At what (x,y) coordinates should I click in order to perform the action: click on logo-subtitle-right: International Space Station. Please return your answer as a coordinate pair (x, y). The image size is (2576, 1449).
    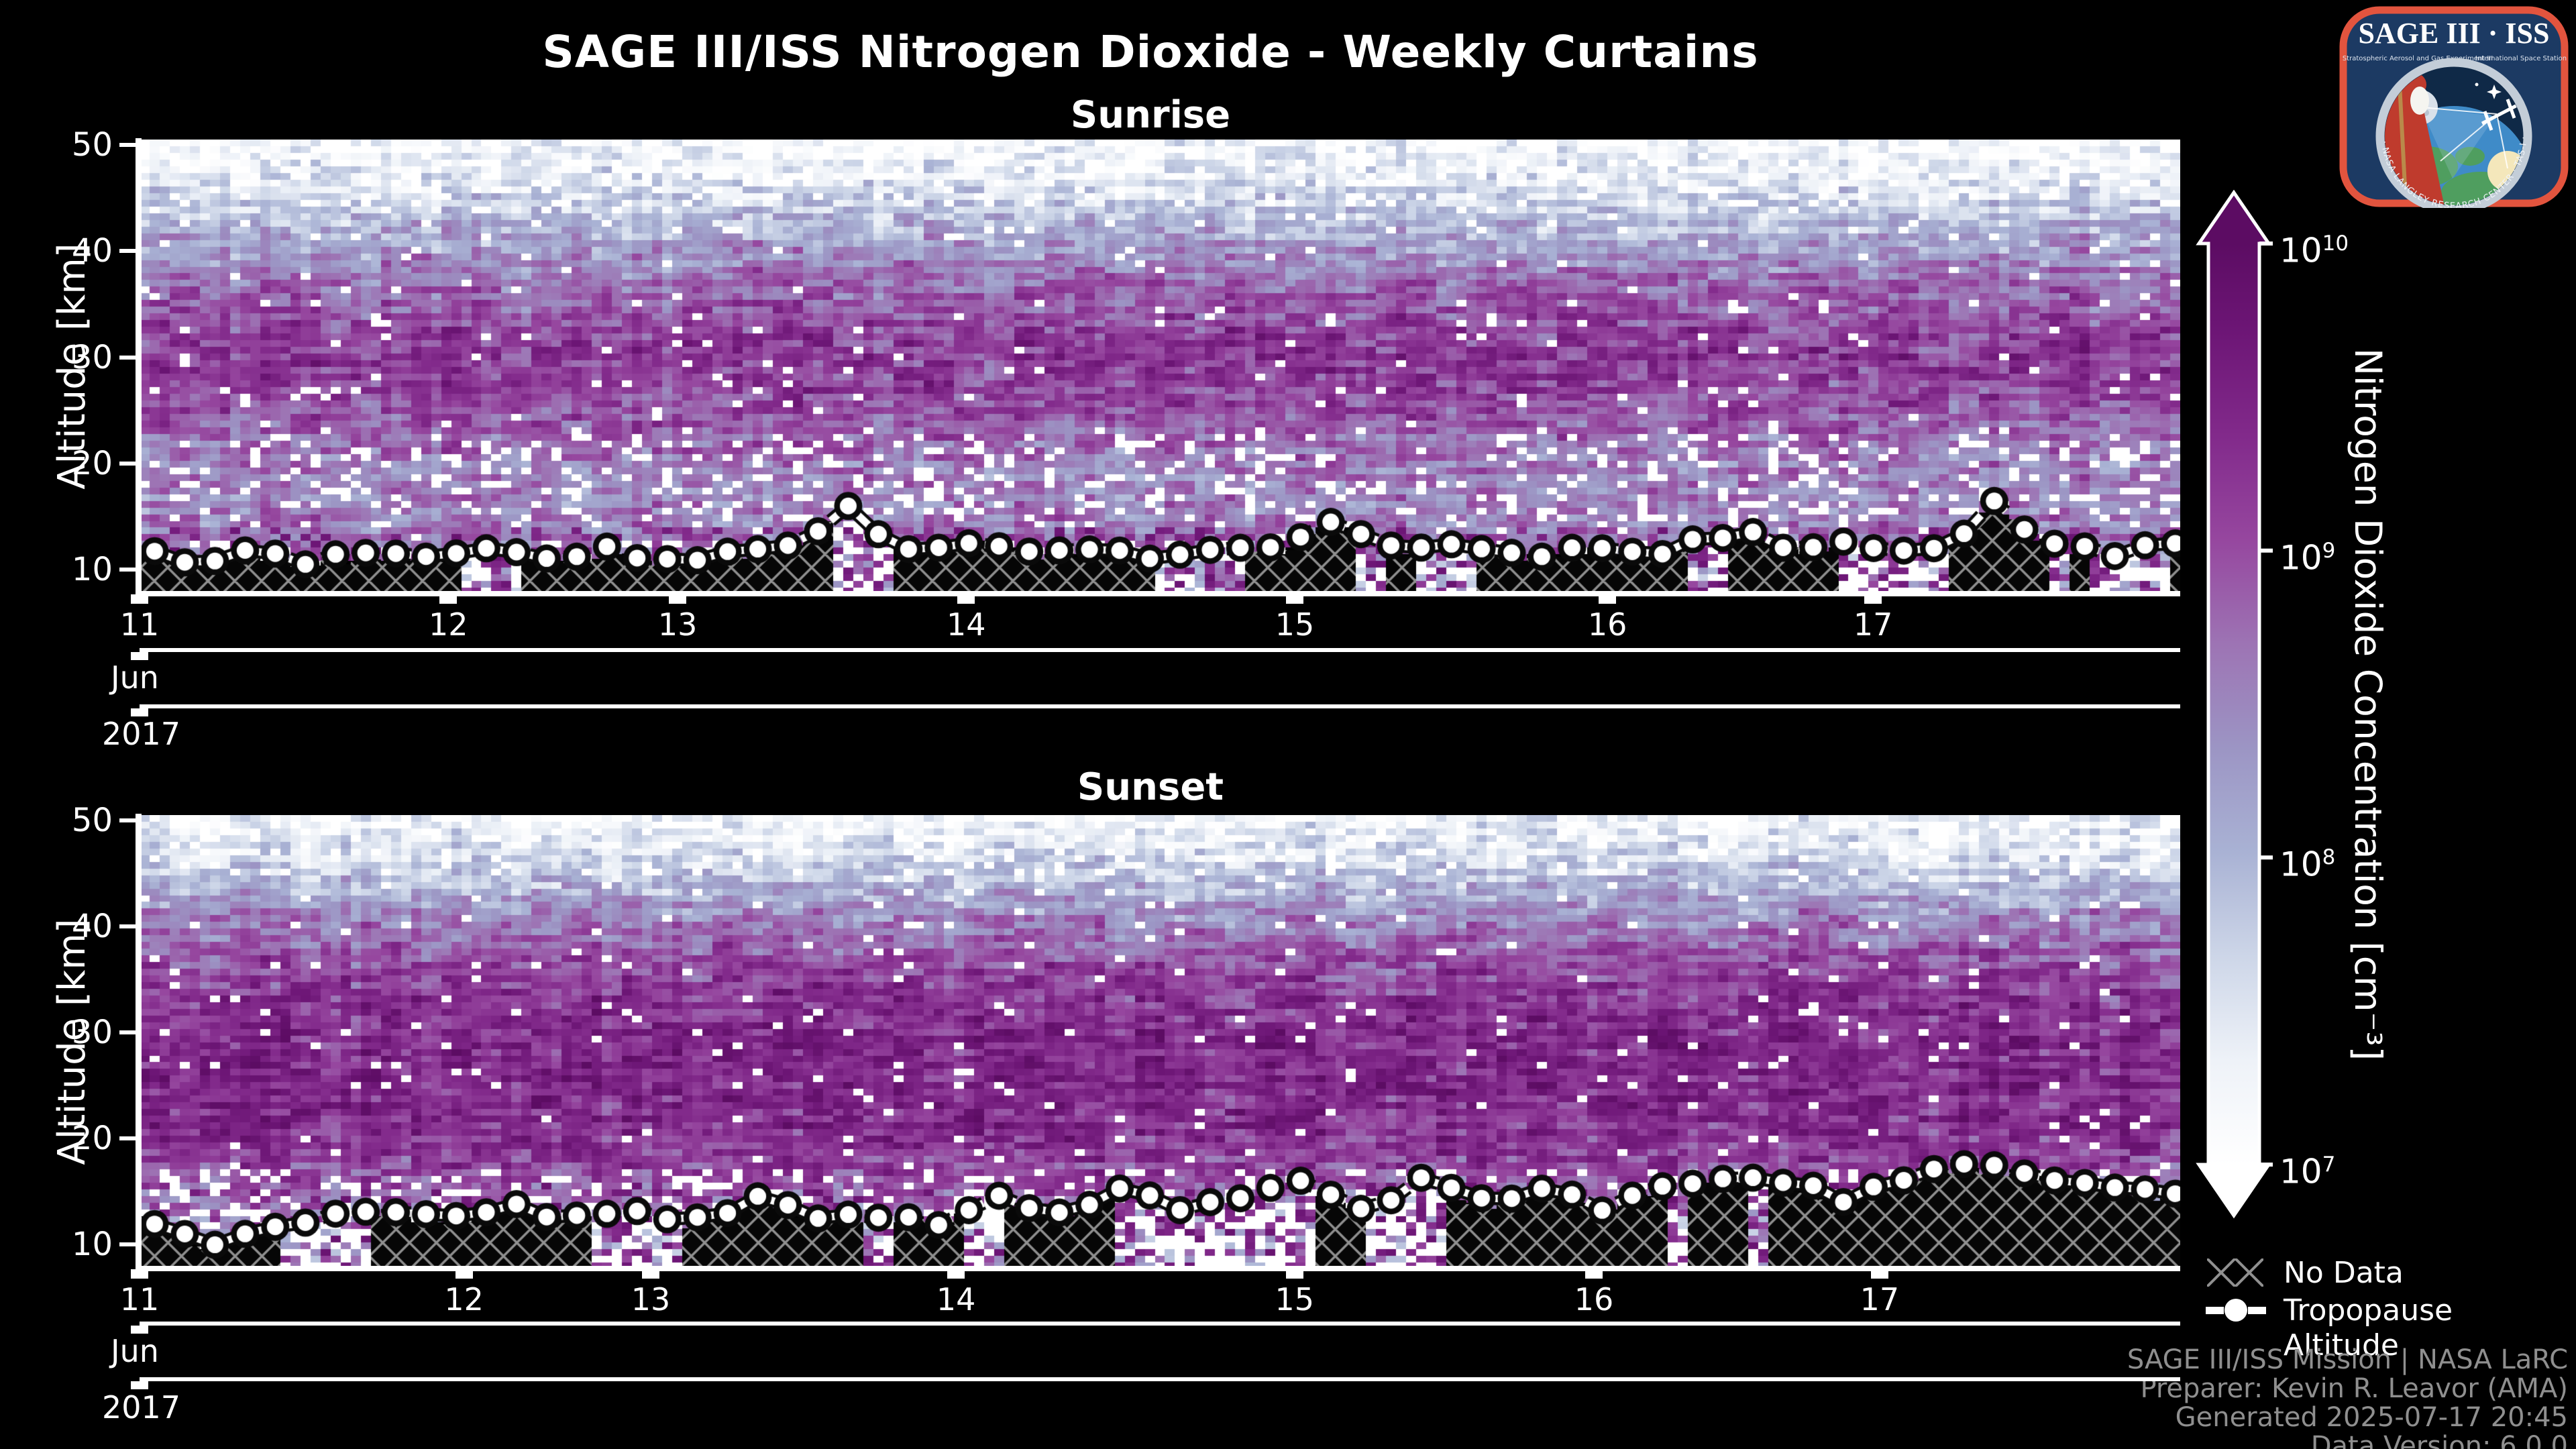
    Looking at the image, I should click on (2521, 58).